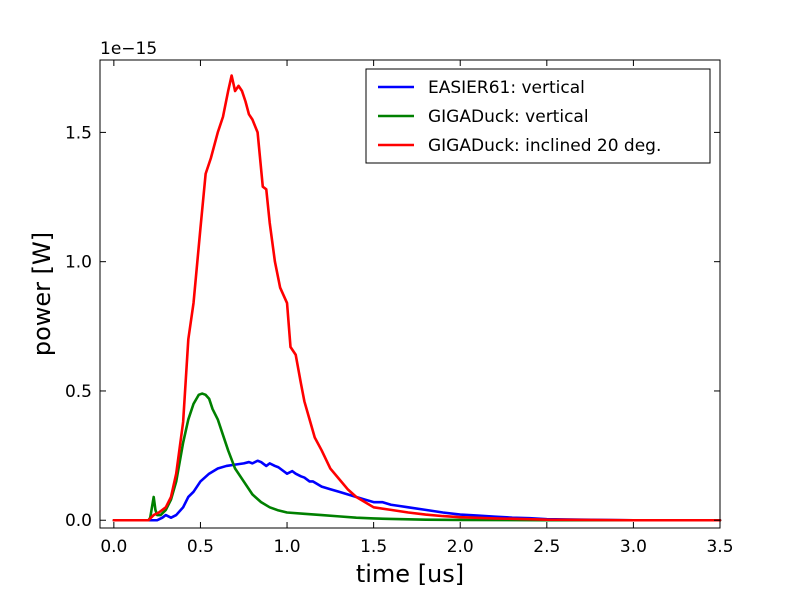  What do you see at coordinates (373, 547) in the screenshot?
I see `x-tick-label: 1.5` at bounding box center [373, 547].